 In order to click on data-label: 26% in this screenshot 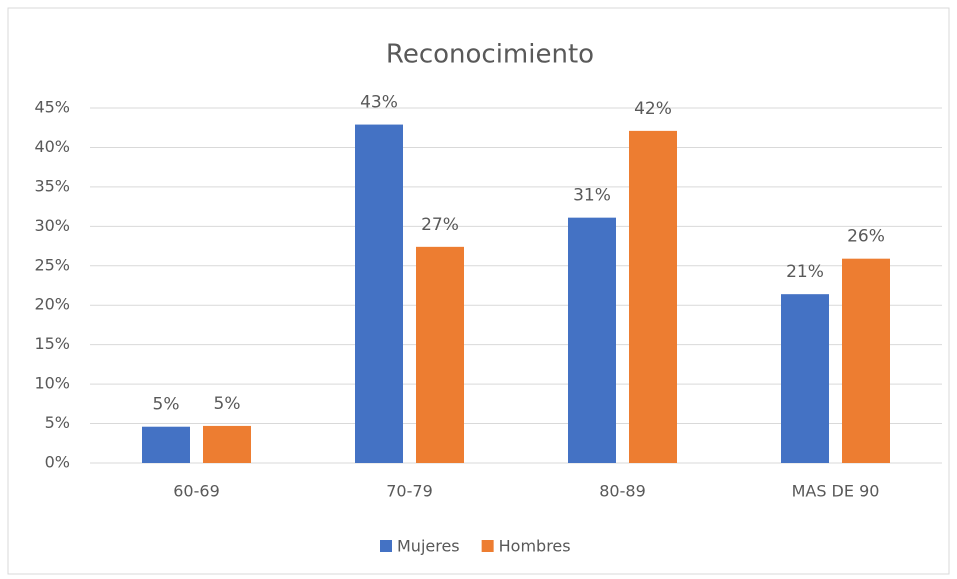, I will do `click(866, 237)`.